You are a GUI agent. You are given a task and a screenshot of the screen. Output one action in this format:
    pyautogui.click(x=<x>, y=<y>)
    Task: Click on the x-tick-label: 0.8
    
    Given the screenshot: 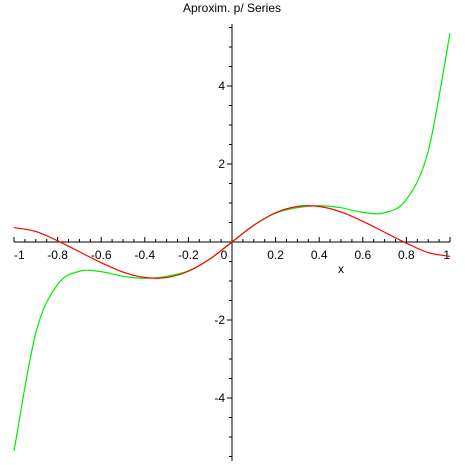 What is the action you would take?
    pyautogui.click(x=406, y=255)
    